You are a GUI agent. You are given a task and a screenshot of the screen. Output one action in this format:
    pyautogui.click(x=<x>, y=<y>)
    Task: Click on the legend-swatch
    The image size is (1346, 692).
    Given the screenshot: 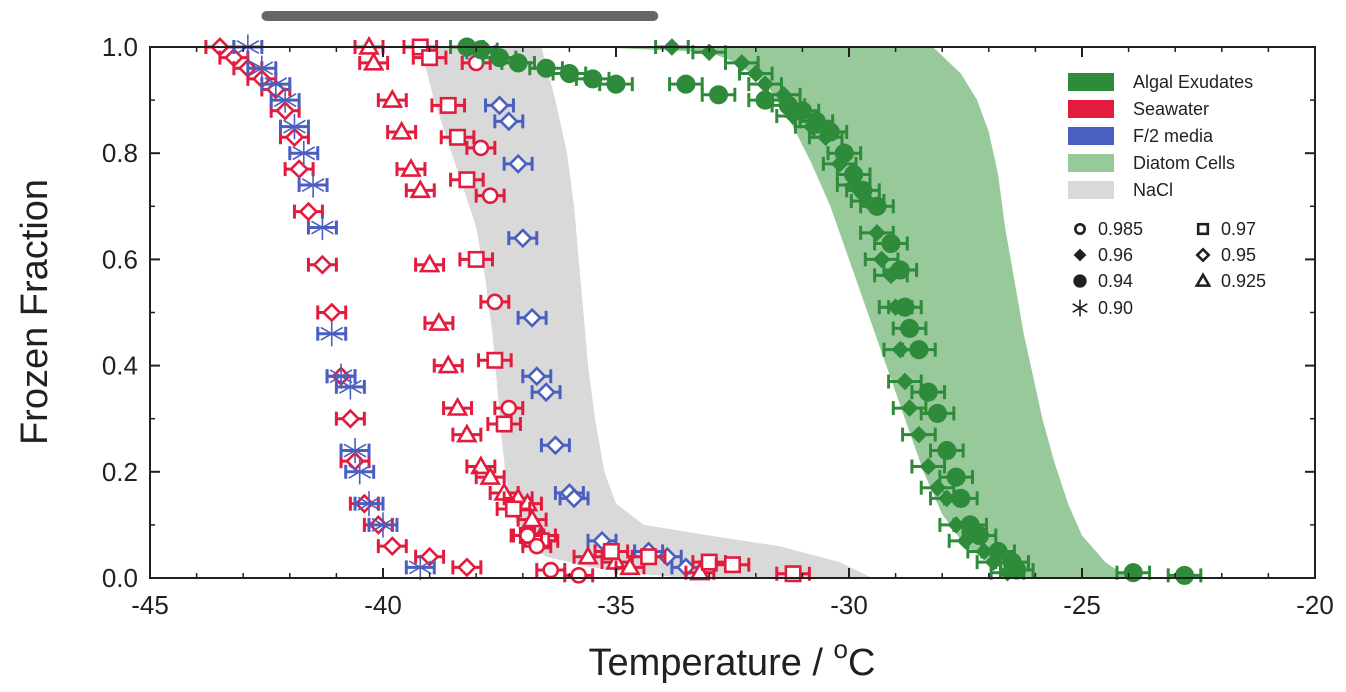 What is the action you would take?
    pyautogui.click(x=1091, y=190)
    